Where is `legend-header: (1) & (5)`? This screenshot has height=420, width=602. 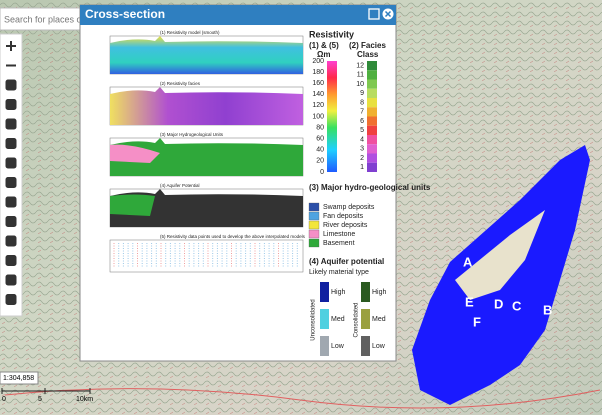 legend-header: (1) & (5) is located at coordinates (324, 45).